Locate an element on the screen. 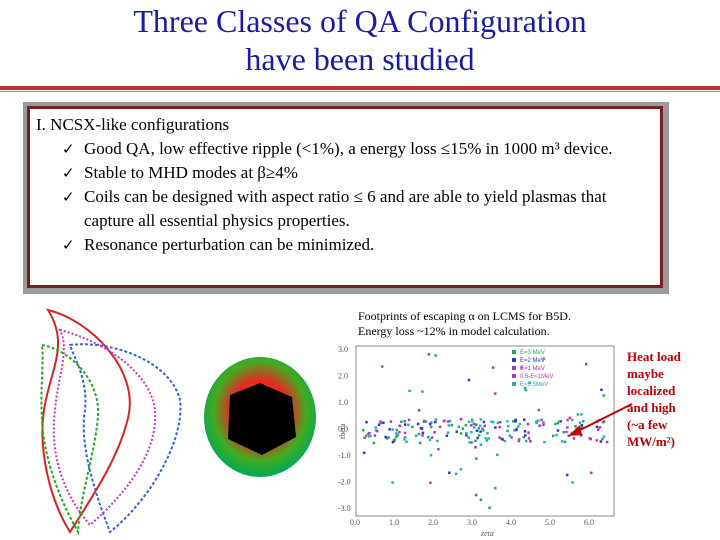 This screenshot has height=540, width=720. y-tick-label: 0.0 is located at coordinates (343, 429).